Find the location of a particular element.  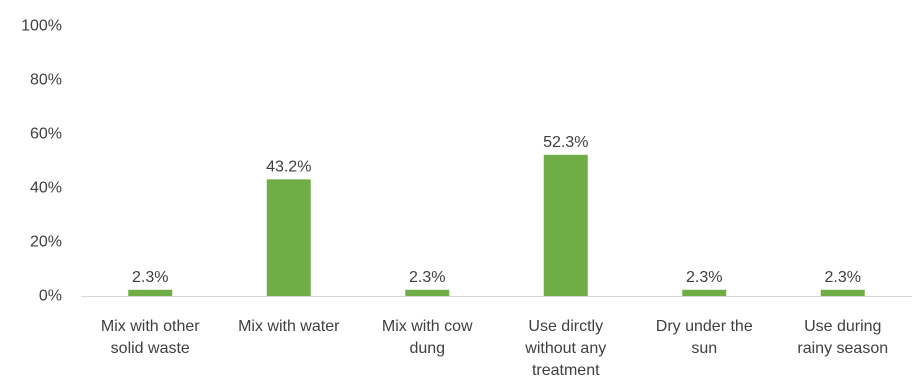

y-tick-label: 0% is located at coordinates (50, 296).